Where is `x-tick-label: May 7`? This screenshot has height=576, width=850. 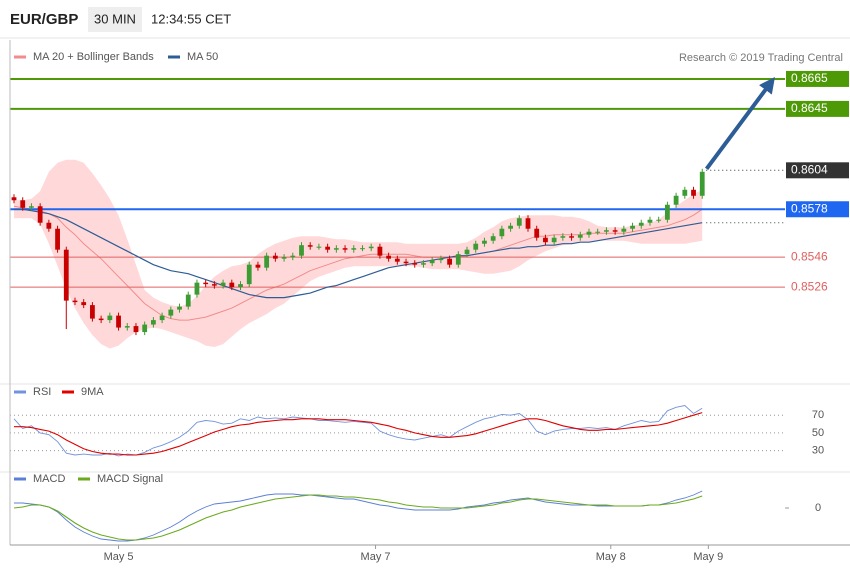
x-tick-label: May 7 is located at coordinates (376, 557).